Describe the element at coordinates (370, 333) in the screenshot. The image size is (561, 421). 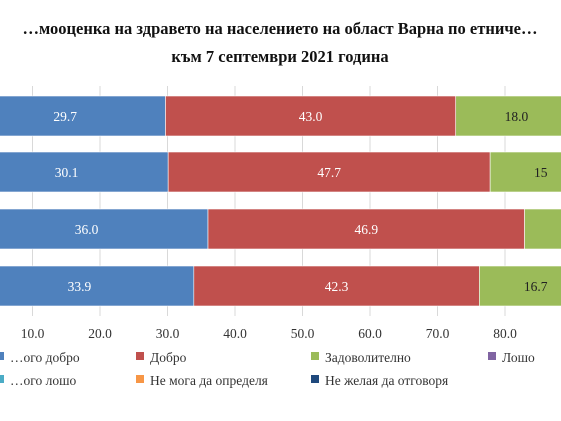
I see `x-tick-label: 60.0` at that location.